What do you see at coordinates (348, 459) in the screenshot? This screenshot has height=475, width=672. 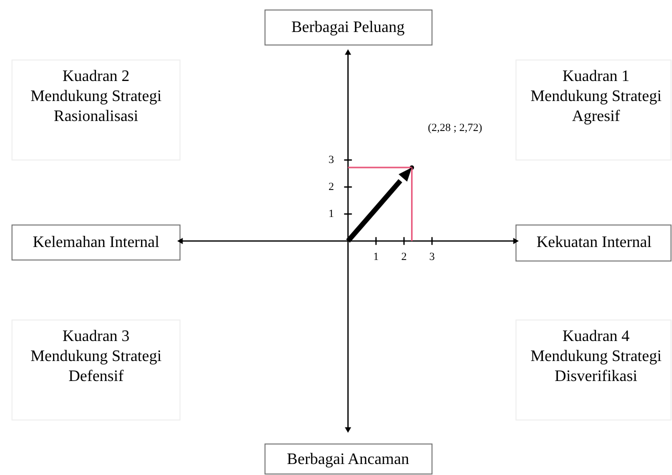 I see `text: Berbagai Ancaman` at bounding box center [348, 459].